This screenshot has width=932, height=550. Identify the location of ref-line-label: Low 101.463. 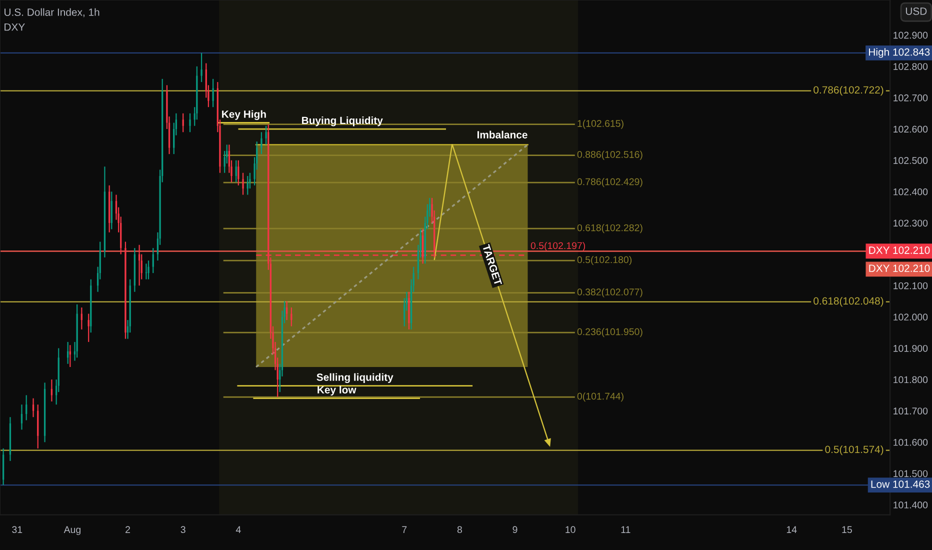
(900, 484).